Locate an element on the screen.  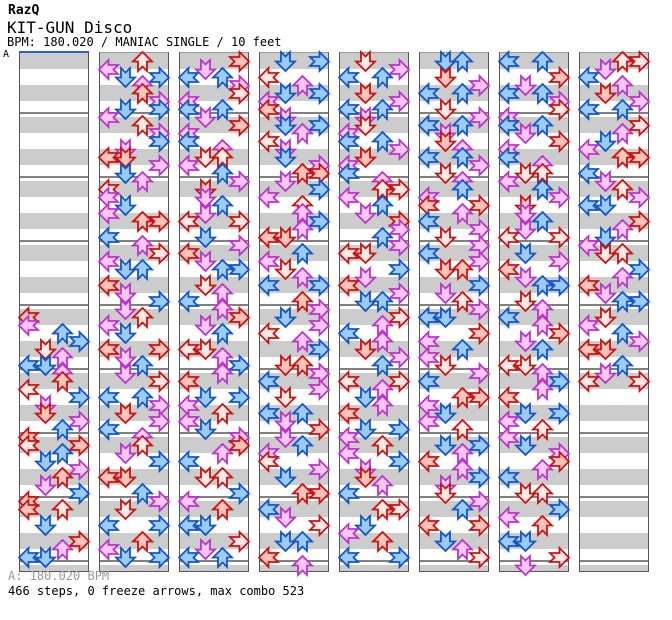
artist-name: RazQ is located at coordinates (24, 10).